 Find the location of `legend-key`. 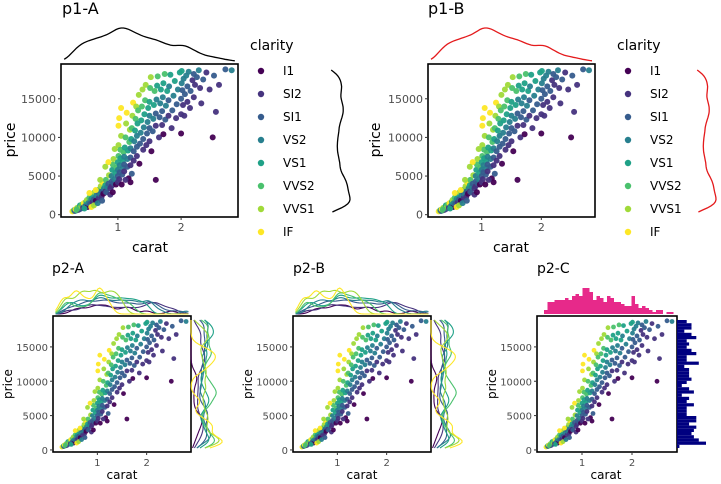

legend-key is located at coordinates (261, 140).